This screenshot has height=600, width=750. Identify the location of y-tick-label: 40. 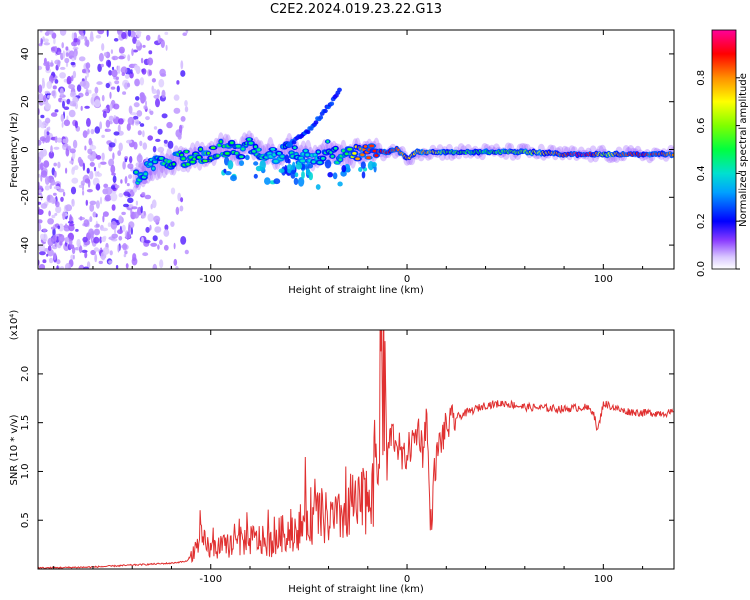
(25, 54).